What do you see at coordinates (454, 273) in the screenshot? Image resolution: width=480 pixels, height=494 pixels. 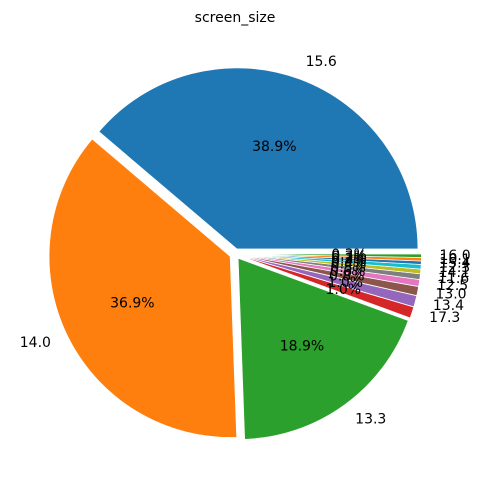 I see `slice-label: 14.1` at bounding box center [454, 273].